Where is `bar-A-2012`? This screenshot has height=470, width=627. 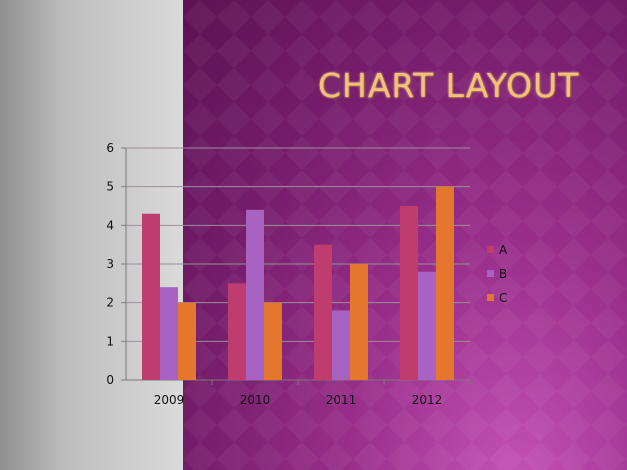
bar-A-2012 is located at coordinates (409, 293).